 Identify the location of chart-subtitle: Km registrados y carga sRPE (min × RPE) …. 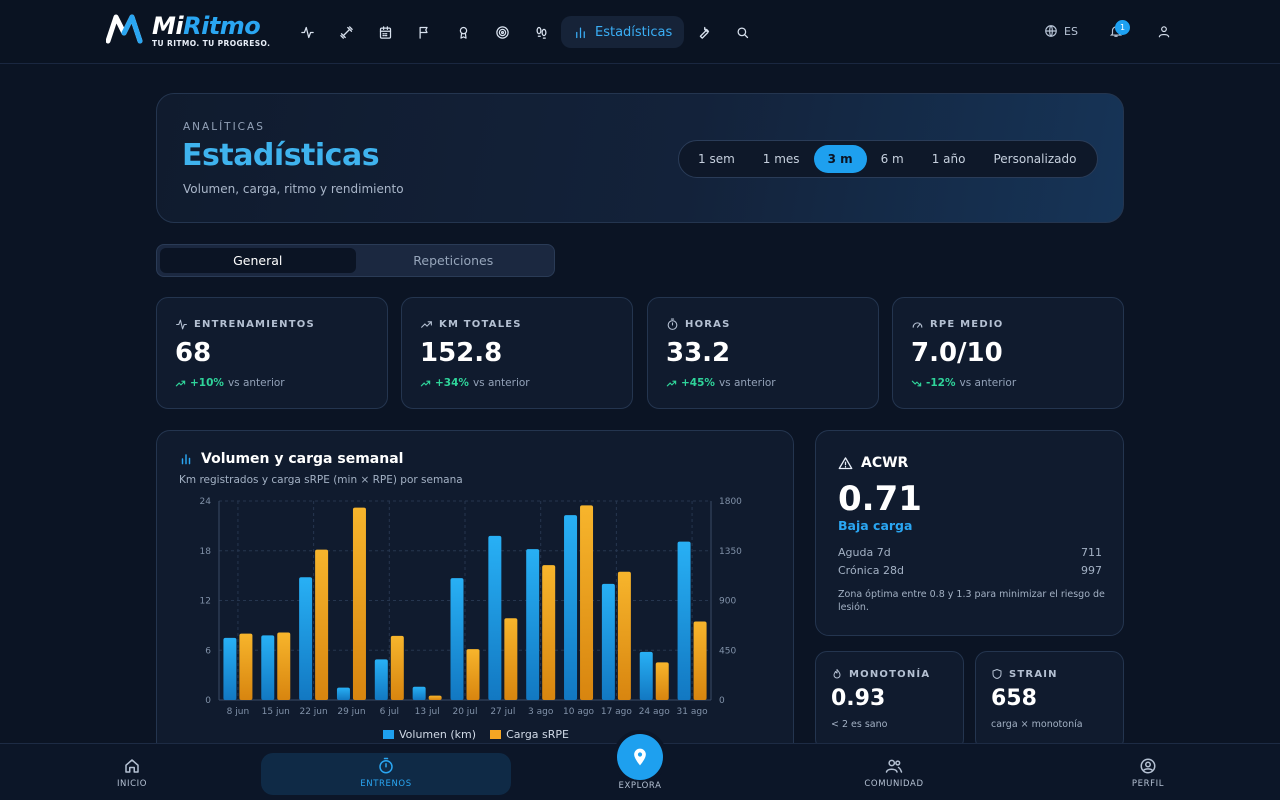
(321, 480).